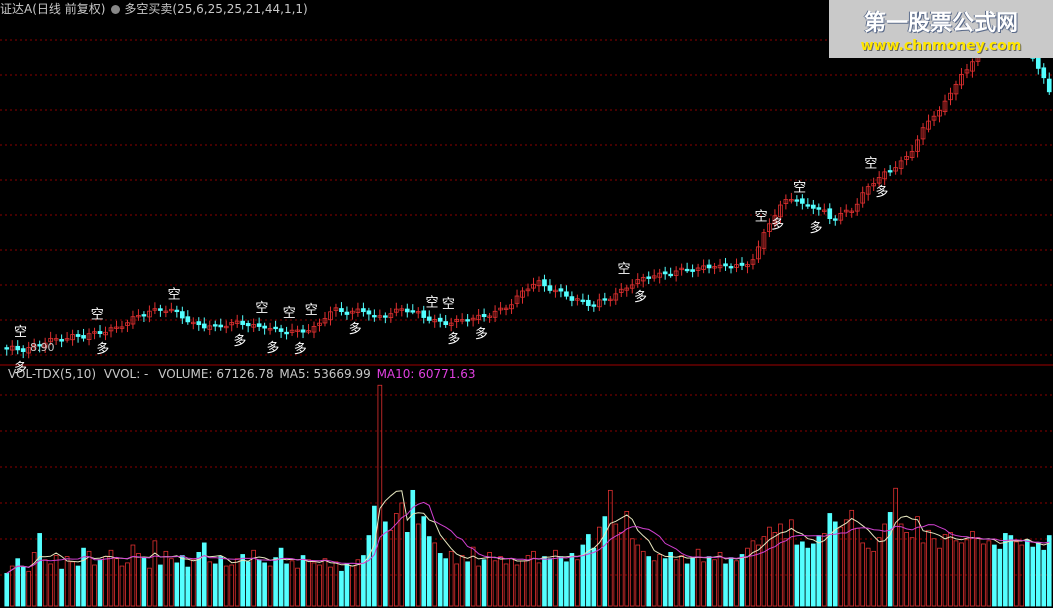  I want to click on indicator-label: 多空买卖(25,6,25,25,21,44,1,1), so click(216, 9).